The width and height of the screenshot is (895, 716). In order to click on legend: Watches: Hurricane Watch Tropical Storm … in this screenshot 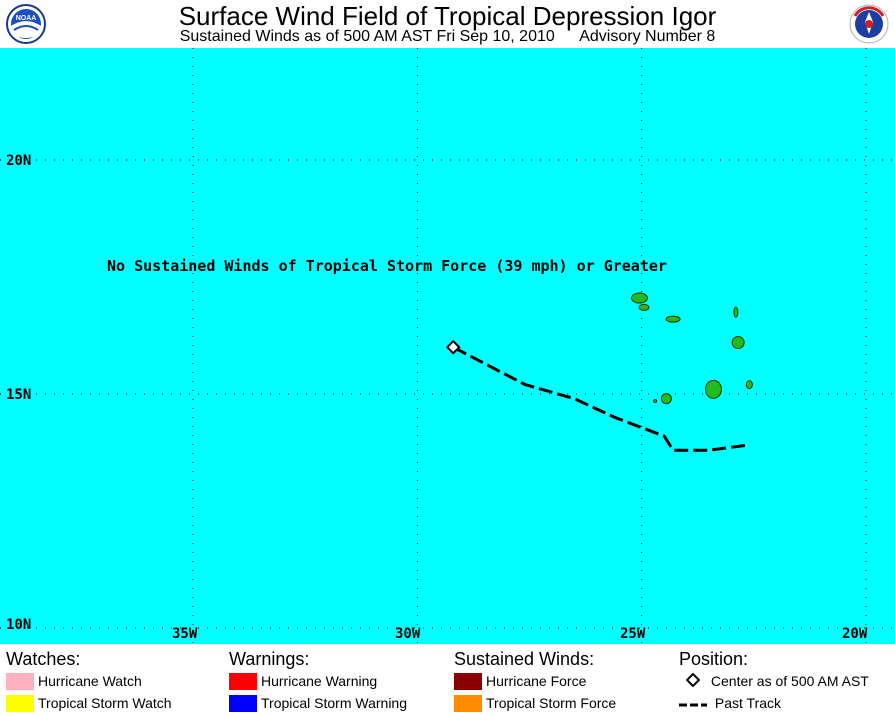, I will do `click(447, 680)`.